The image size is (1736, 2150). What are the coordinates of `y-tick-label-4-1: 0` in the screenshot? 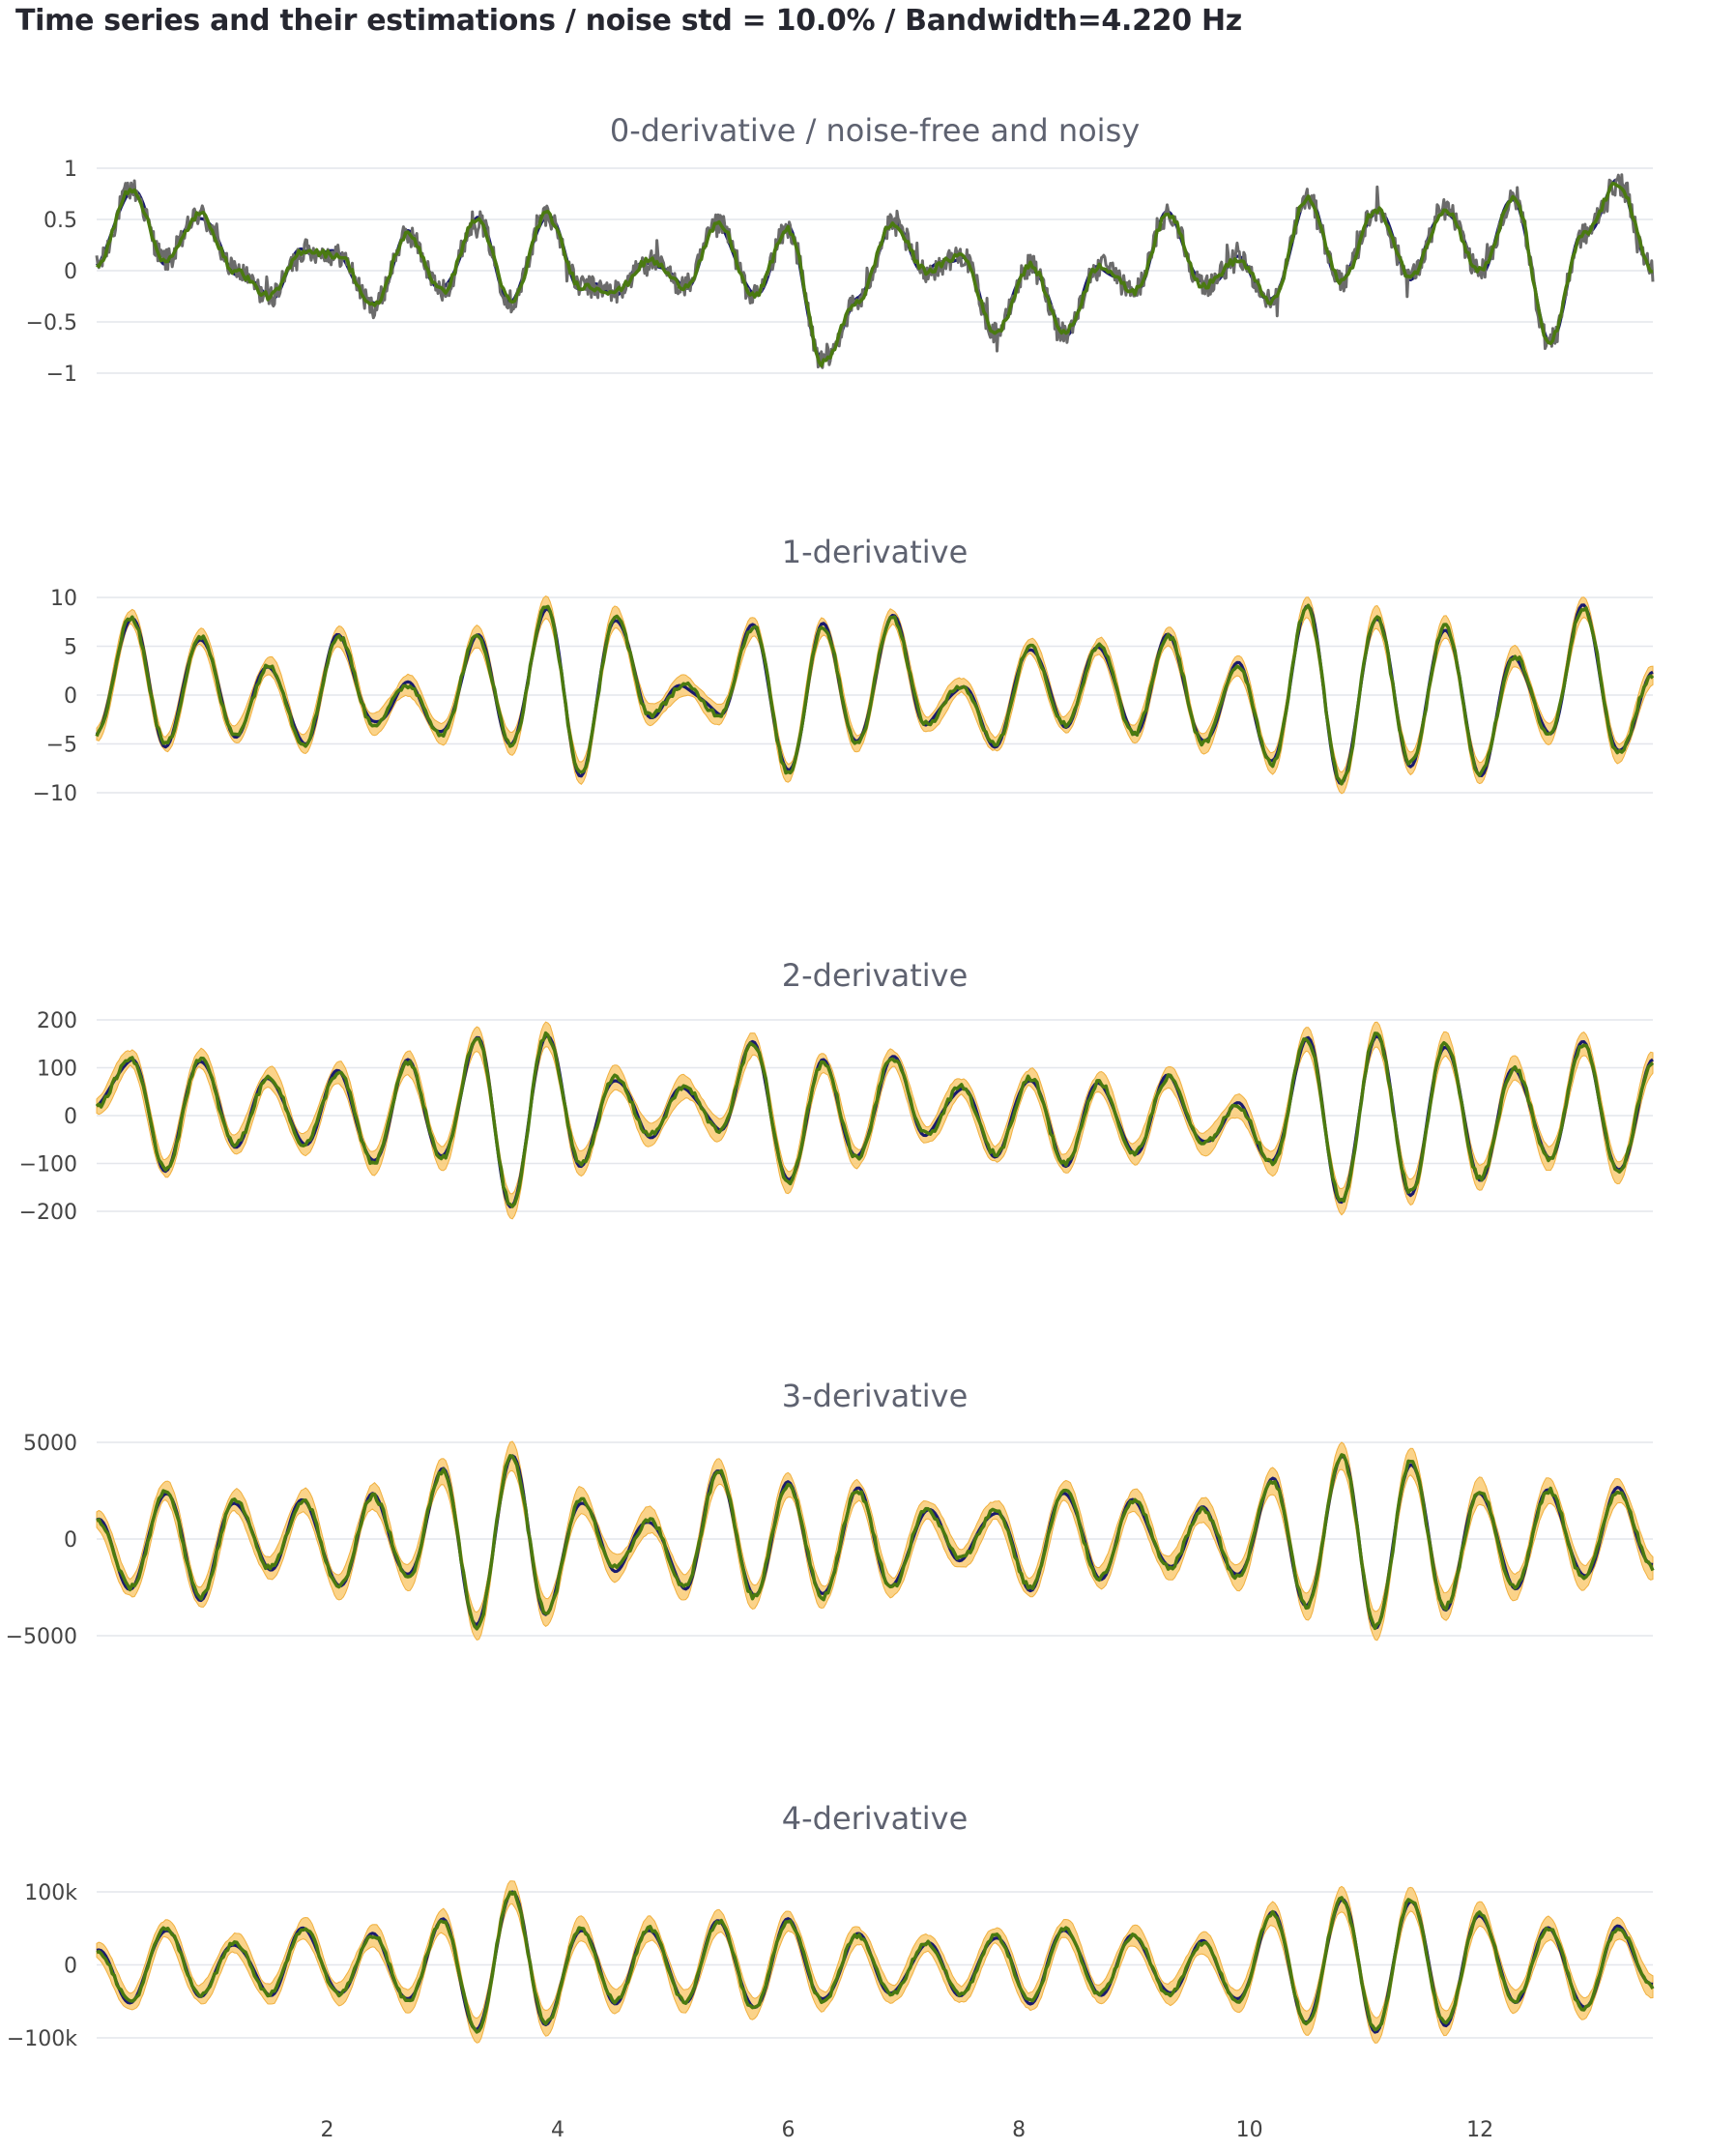 It's located at (70, 1967).